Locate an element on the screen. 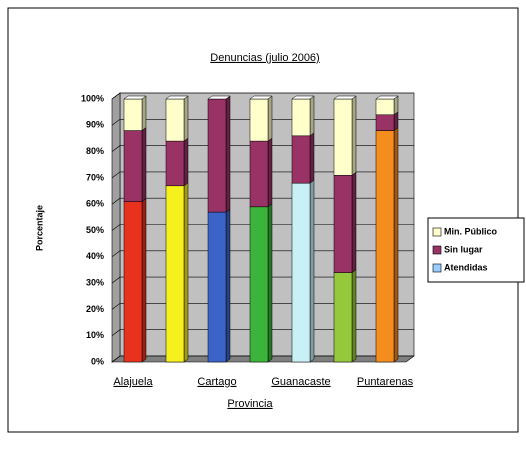 Image resolution: width=526 pixels, height=451 pixels. legend-label: Sin lugar is located at coordinates (463, 249).